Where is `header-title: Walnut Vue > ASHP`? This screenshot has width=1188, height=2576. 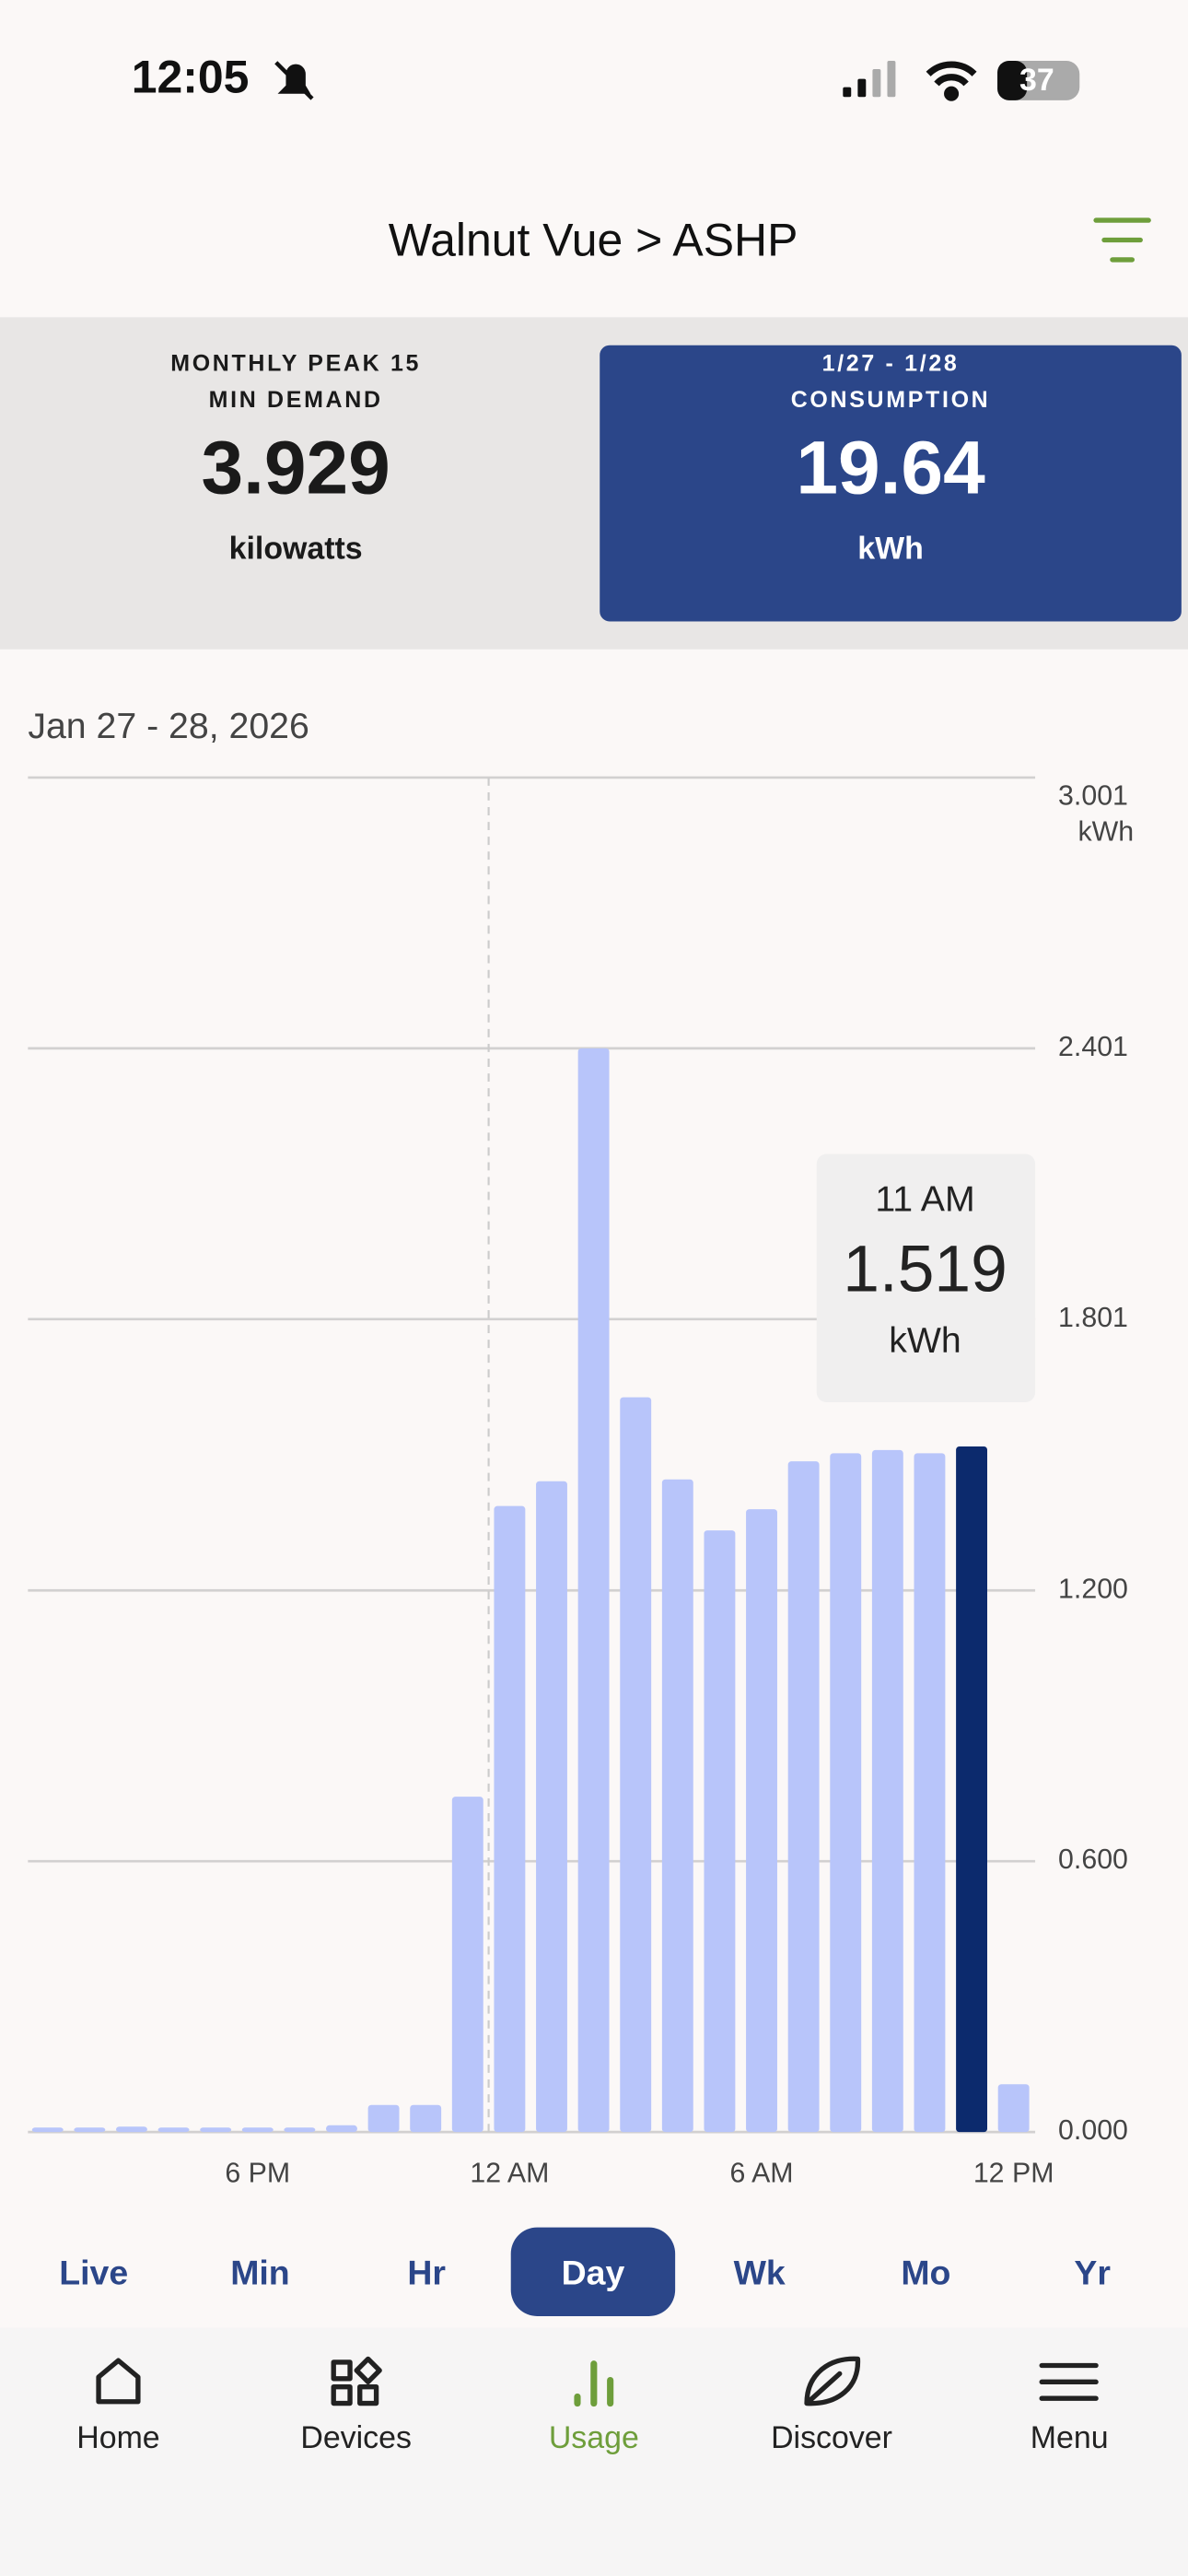 header-title: Walnut Vue > ASHP is located at coordinates (593, 239).